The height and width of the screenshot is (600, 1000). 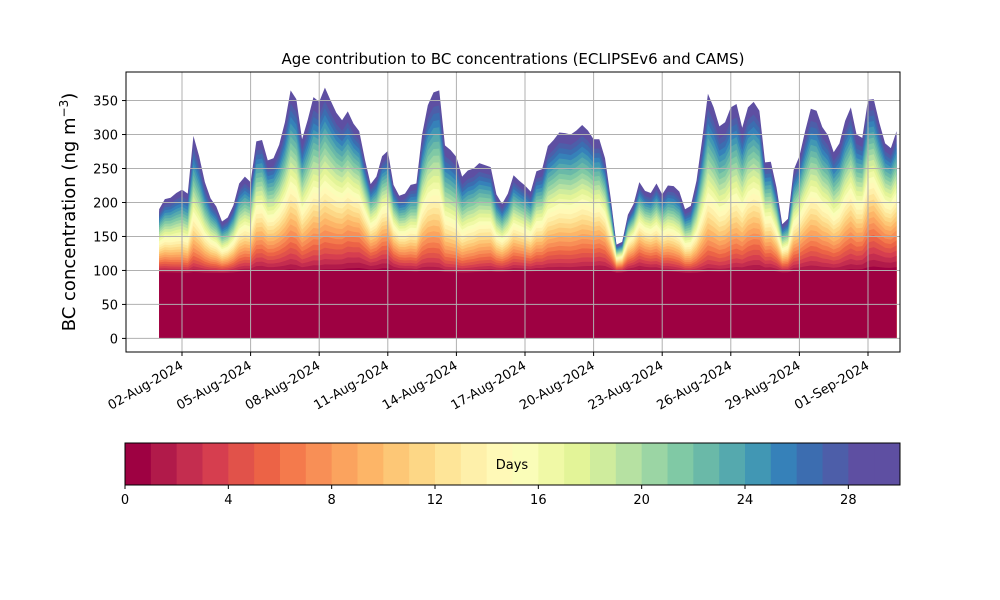 I want to click on x-tick-label: 02-Aug-2024, so click(x=146, y=385).